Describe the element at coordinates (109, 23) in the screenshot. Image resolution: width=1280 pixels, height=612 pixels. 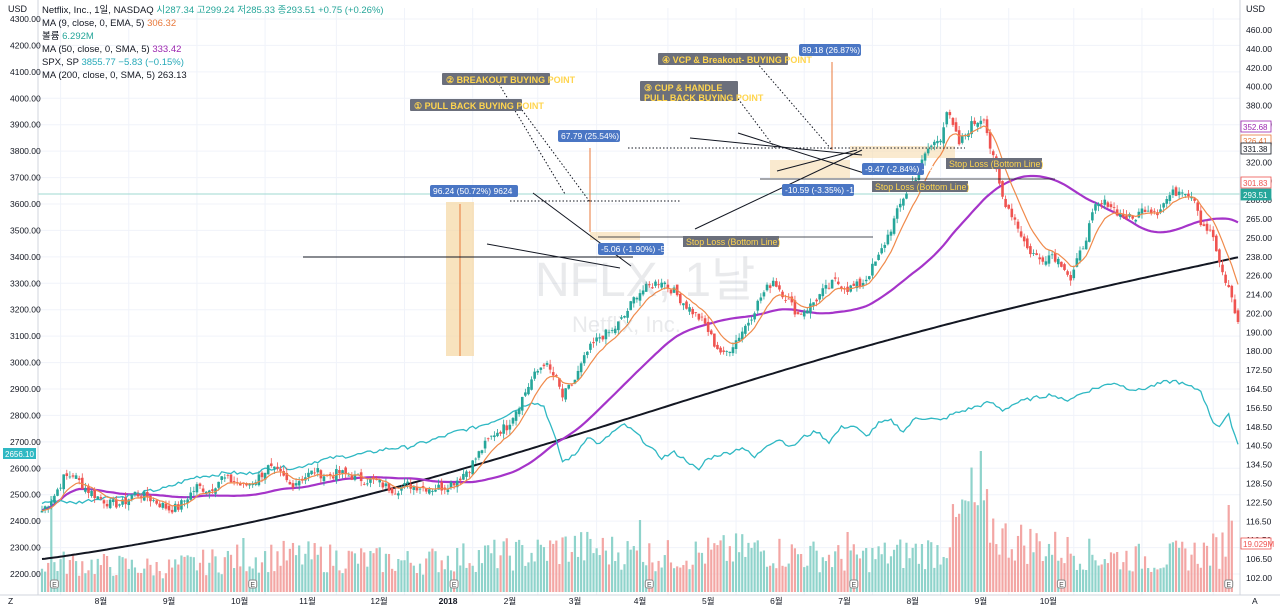
I see `legend-row-ma9: MA (9, close, 0, EMA, 5) 306.32` at that location.